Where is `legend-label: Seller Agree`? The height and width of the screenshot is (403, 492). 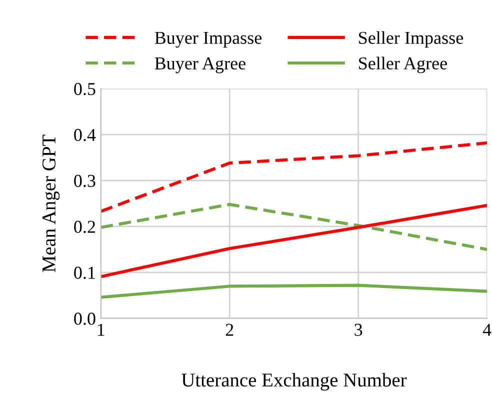 legend-label: Seller Agree is located at coordinates (403, 65).